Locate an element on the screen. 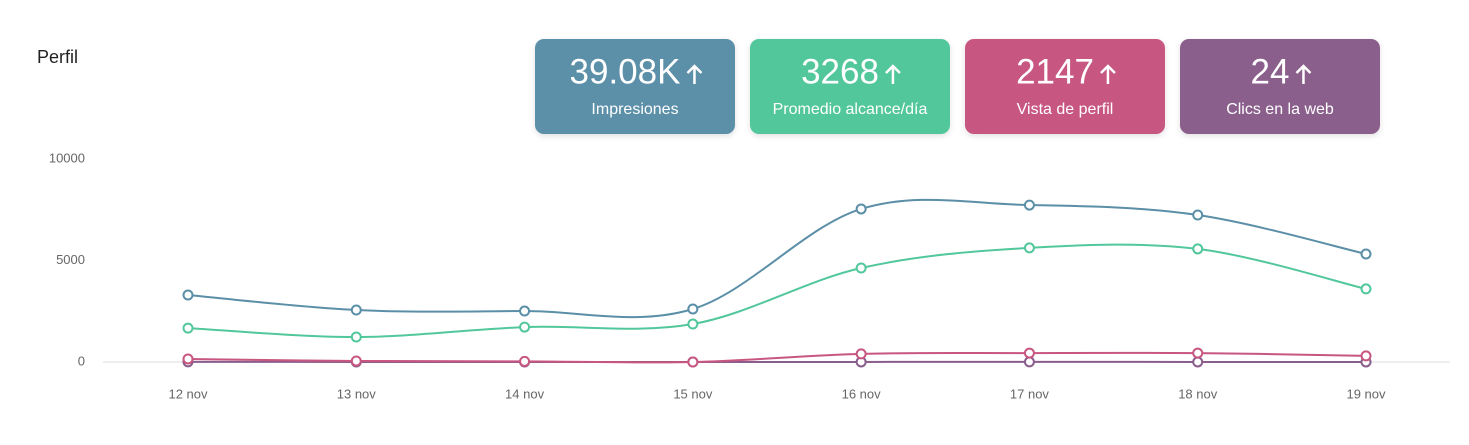 The height and width of the screenshot is (445, 1469). y-tick-label: 10000 is located at coordinates (67, 157).